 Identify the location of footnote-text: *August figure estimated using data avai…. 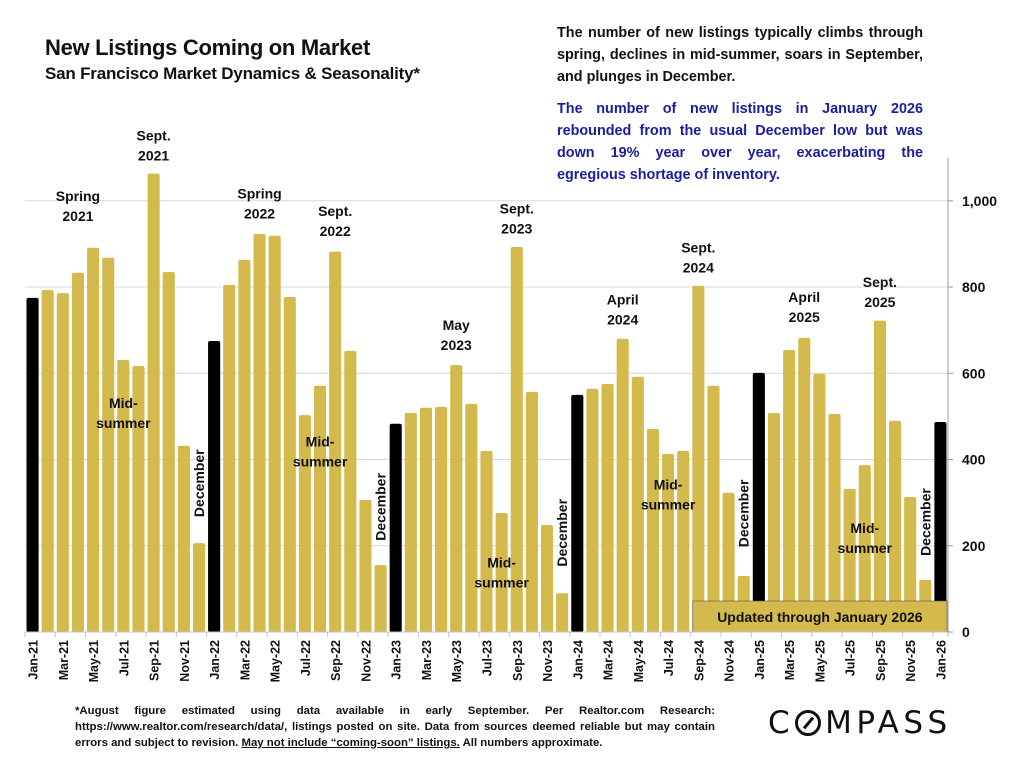
(395, 727).